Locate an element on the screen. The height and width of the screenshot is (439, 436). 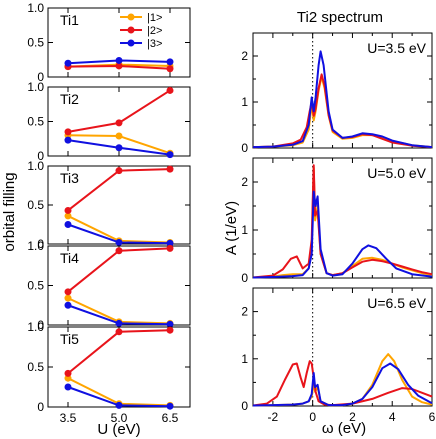
x-tick-label: 0 is located at coordinates (312, 417).